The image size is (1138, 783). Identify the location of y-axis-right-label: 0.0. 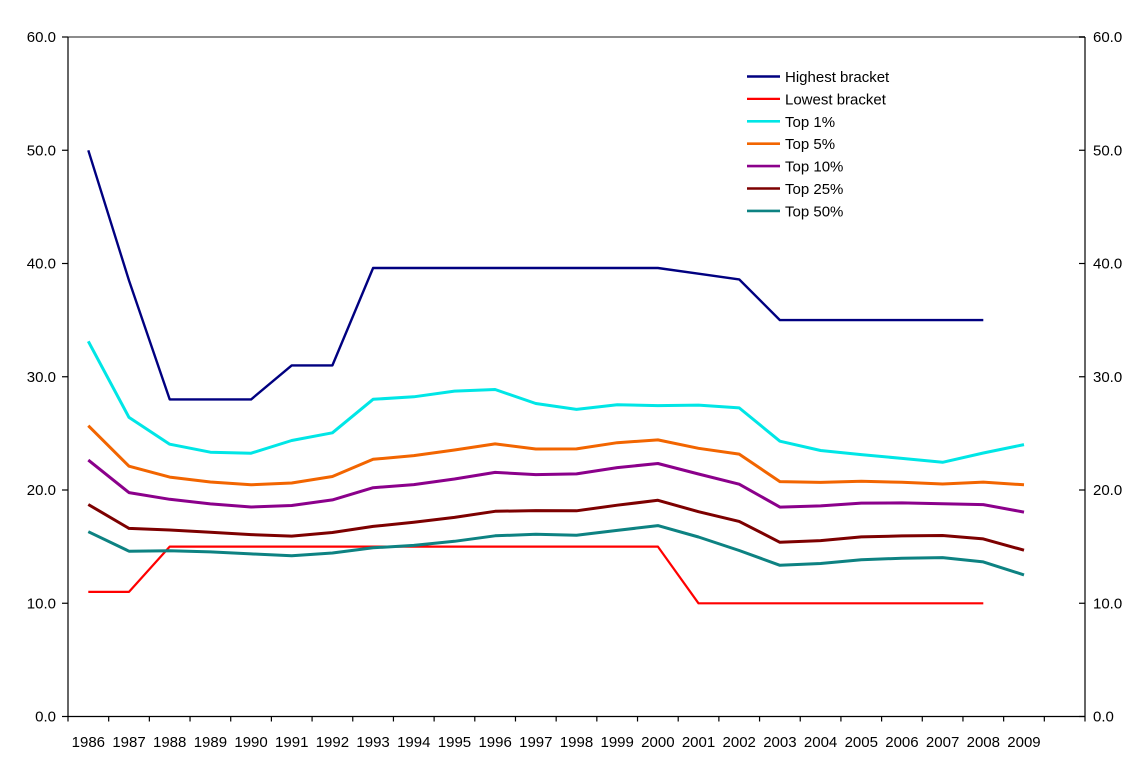
(1103, 717).